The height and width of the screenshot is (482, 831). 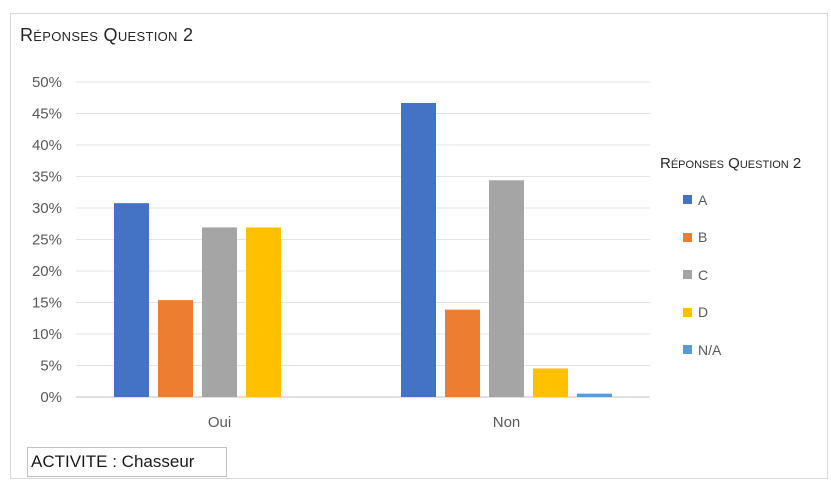 I want to click on activity-label: ACTIVITE : Chasseur, so click(x=113, y=461).